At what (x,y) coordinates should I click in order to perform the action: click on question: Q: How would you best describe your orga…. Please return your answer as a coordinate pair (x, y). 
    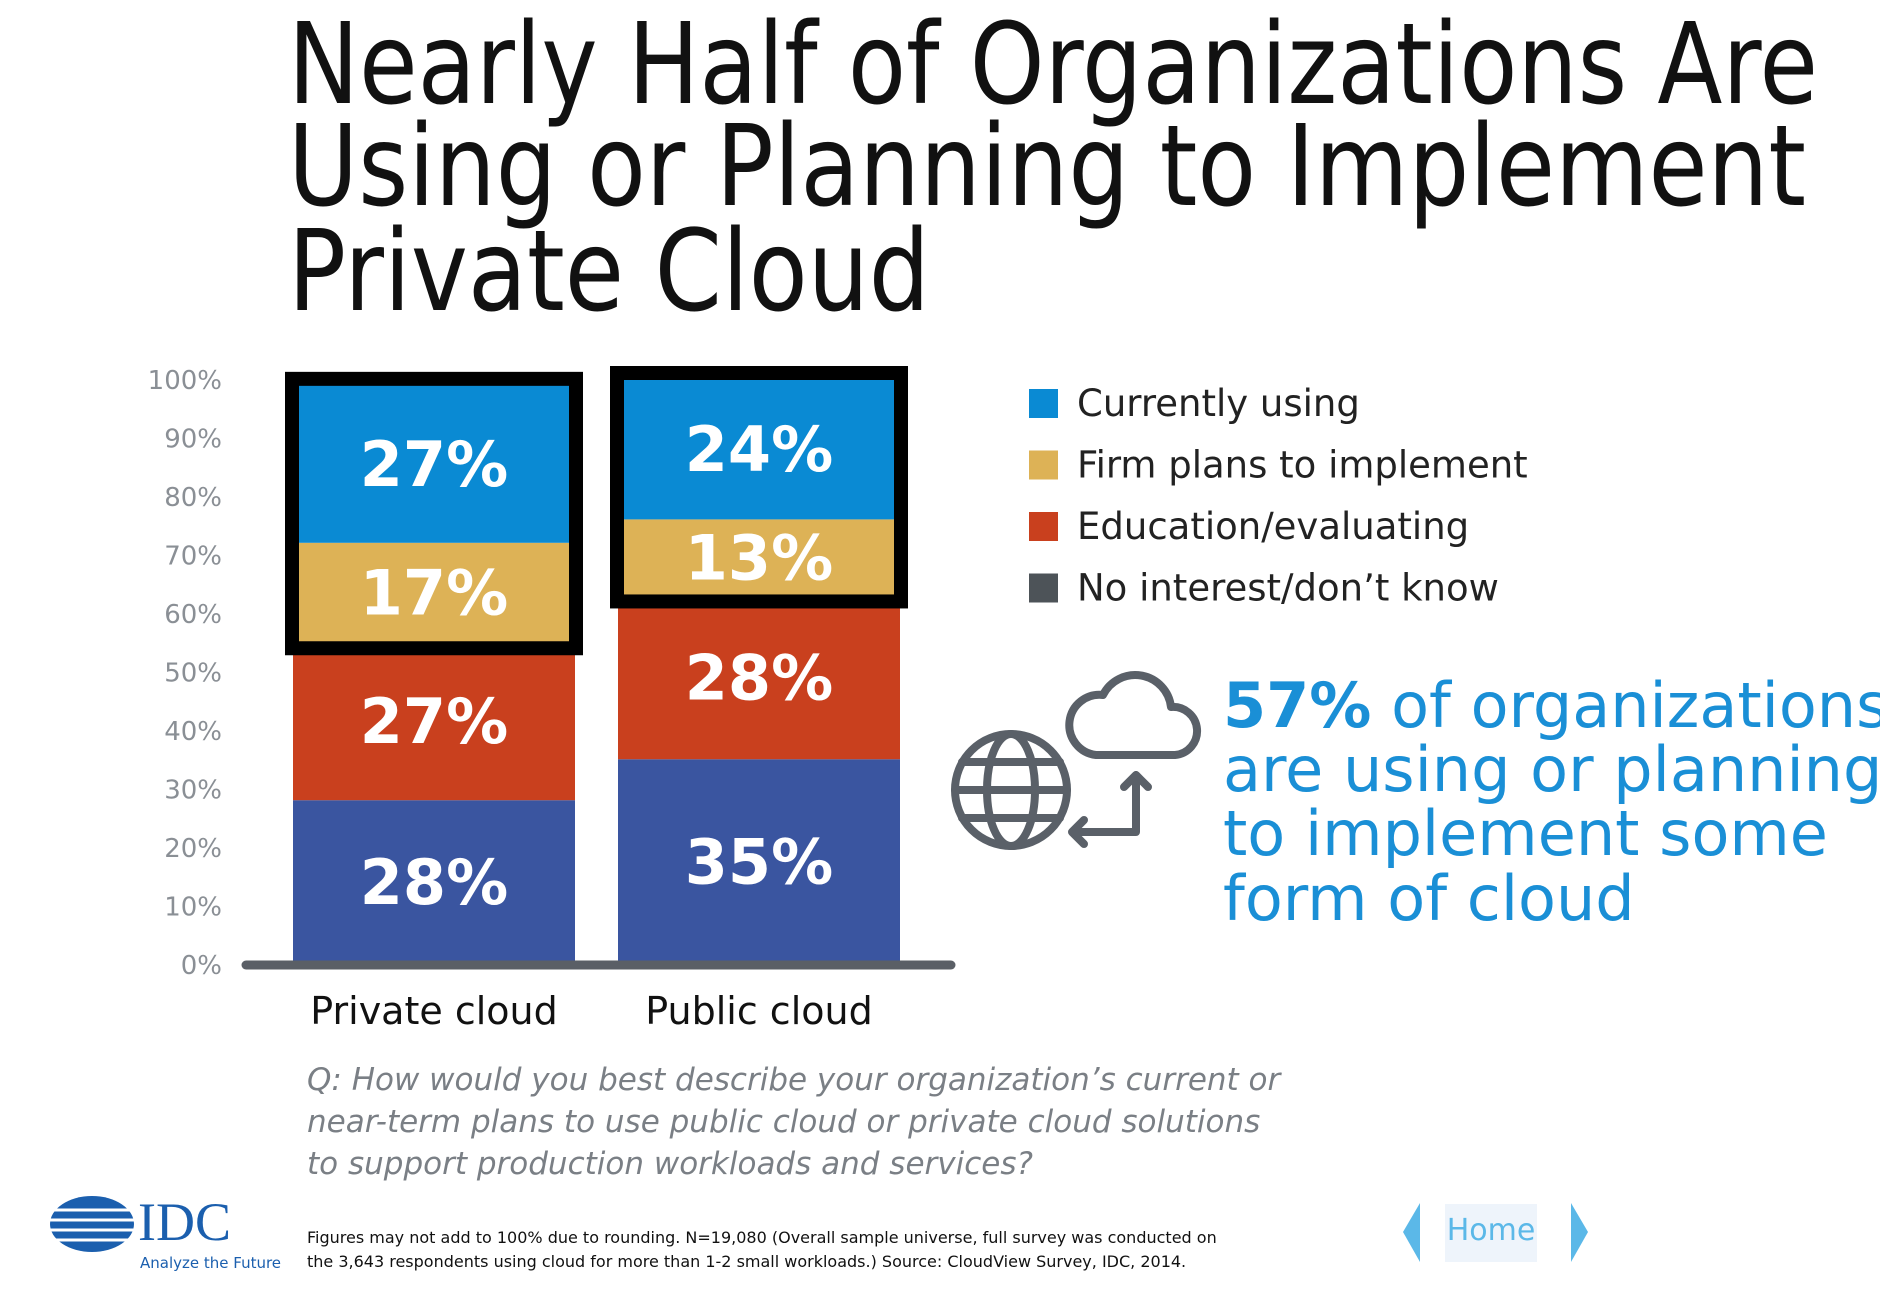
    Looking at the image, I should click on (795, 1080).